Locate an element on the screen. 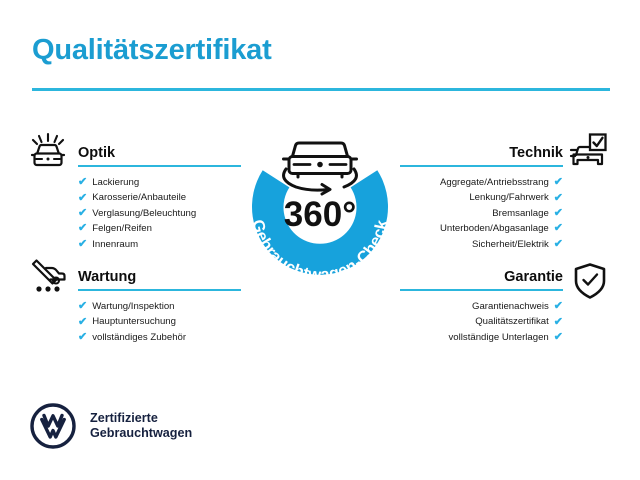 Image resolution: width=640 pixels, height=480 pixels. section-wartung-underline is located at coordinates (159, 290).